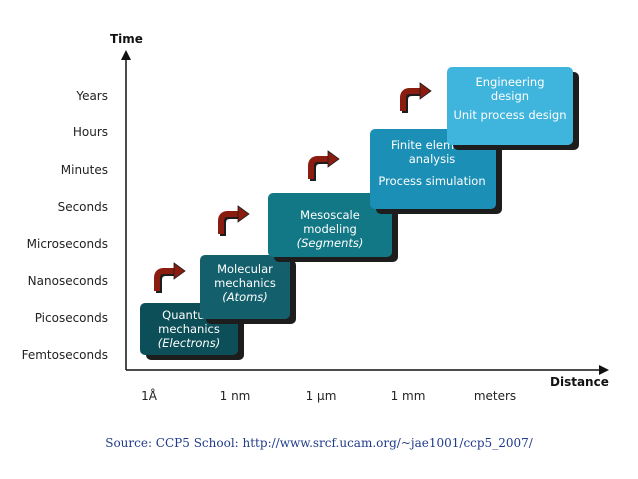 This screenshot has height=479, width=638. Describe the element at coordinates (83, 207) in the screenshot. I see `y-label-seconds: Seconds` at that location.